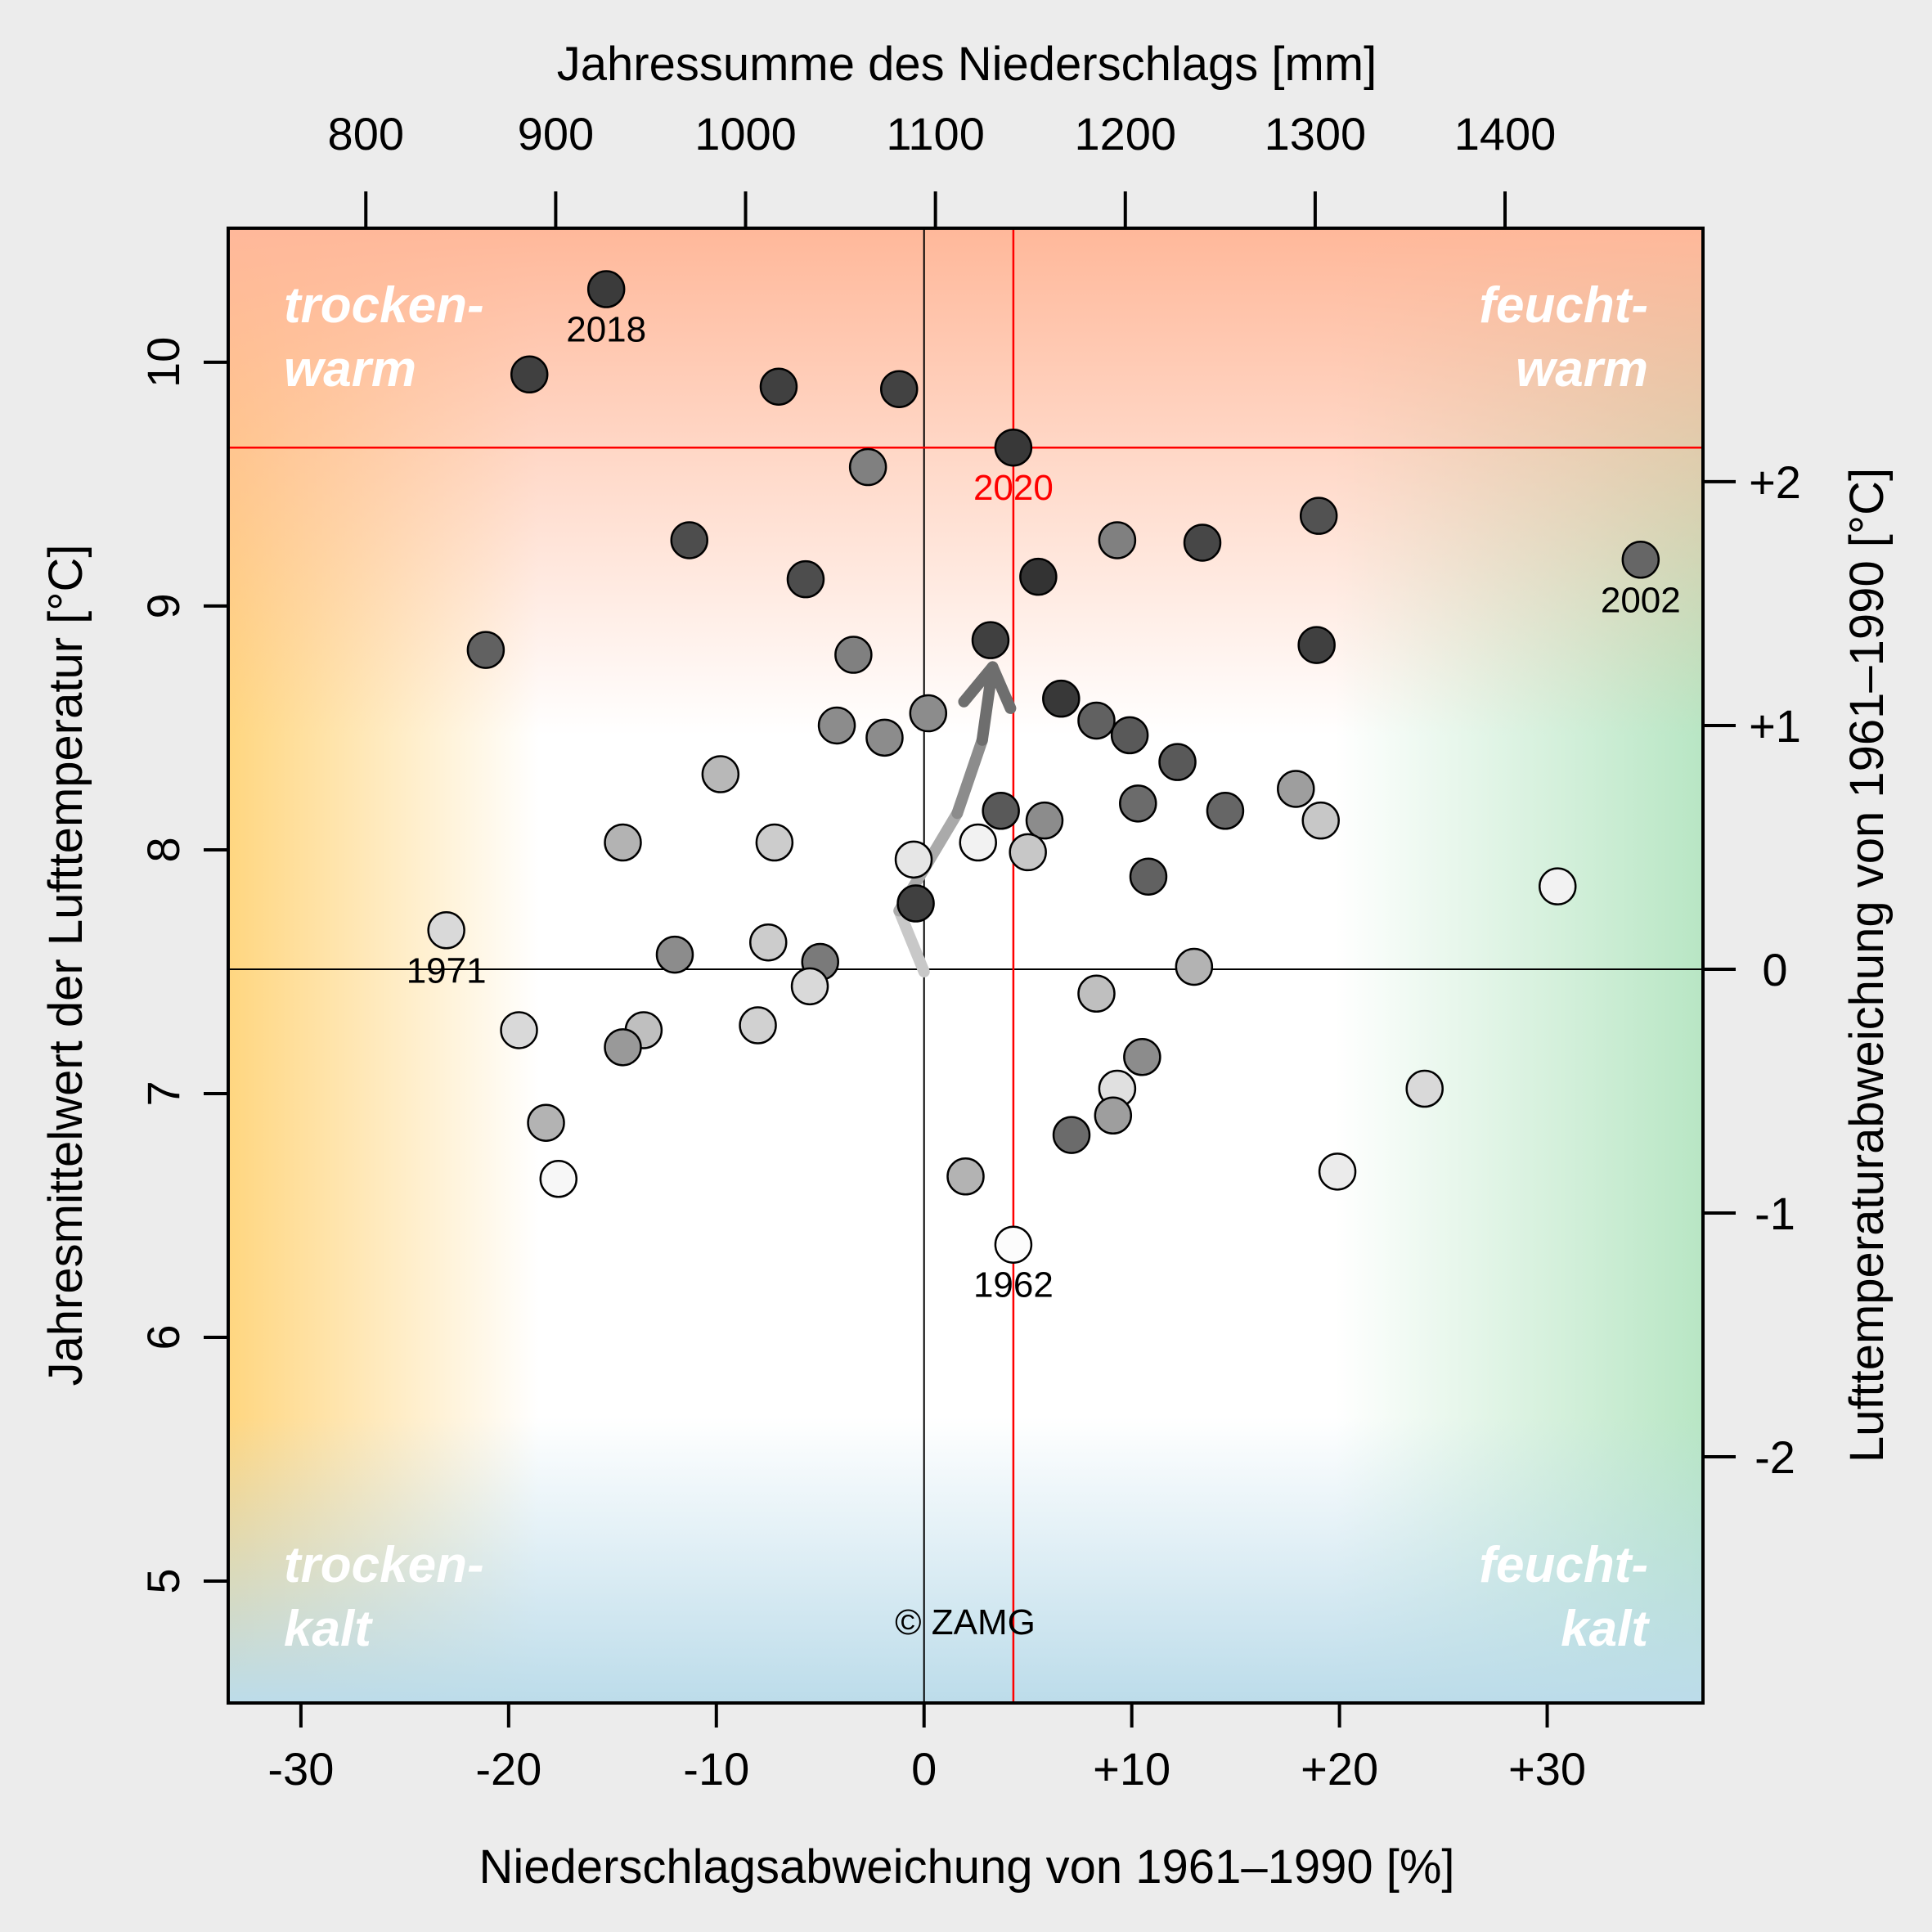 Image resolution: width=1932 pixels, height=1932 pixels. Describe the element at coordinates (943, 168) in the screenshot. I see `x-axis-top: 800 900 1000 1100 1200 1300 1400` at that location.